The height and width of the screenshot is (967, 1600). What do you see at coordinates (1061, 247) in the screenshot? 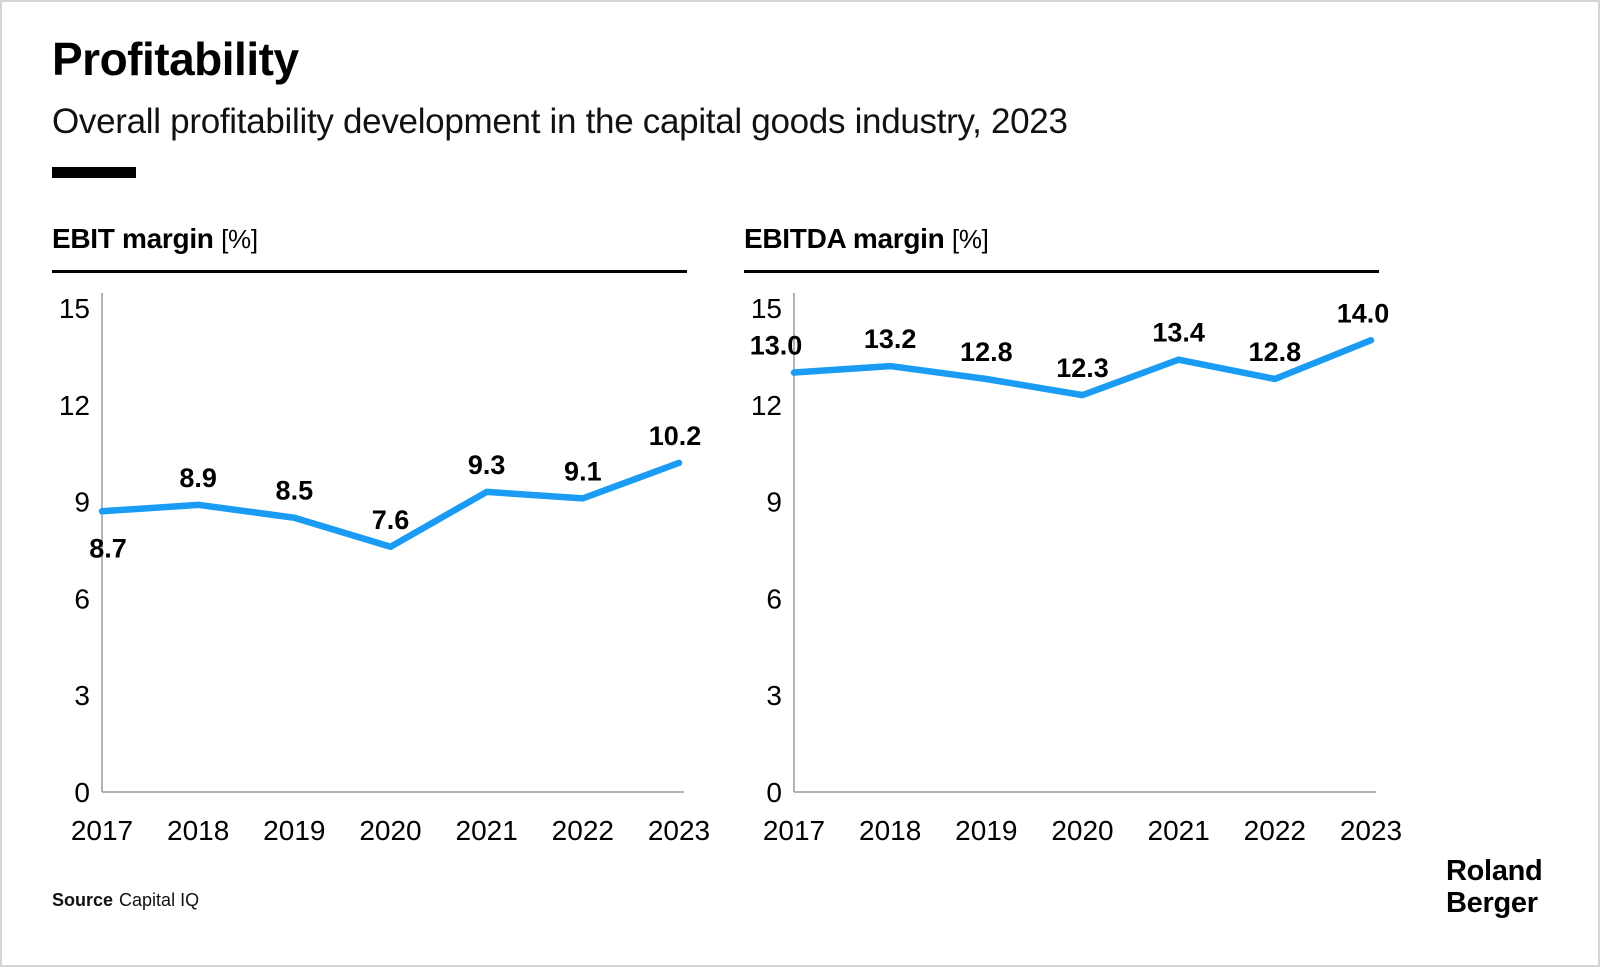
I see `ebitda-chart-title: EBITDA margin [%]` at bounding box center [1061, 247].